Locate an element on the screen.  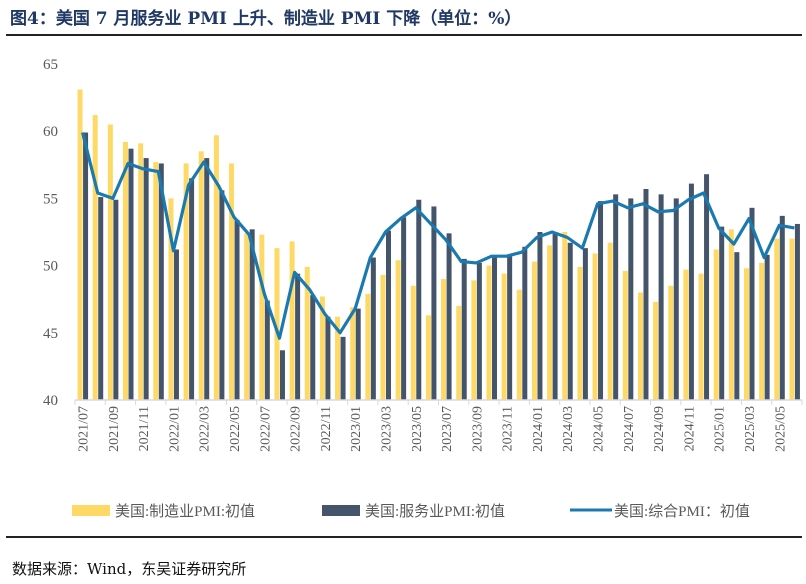
x-tick-label: 2023/11 is located at coordinates (508, 428).